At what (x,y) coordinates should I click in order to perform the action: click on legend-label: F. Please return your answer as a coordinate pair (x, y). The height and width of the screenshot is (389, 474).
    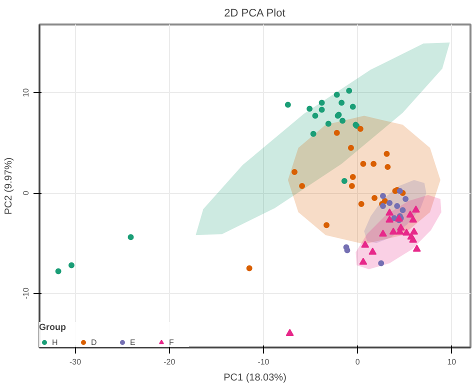
    Looking at the image, I should click on (172, 342).